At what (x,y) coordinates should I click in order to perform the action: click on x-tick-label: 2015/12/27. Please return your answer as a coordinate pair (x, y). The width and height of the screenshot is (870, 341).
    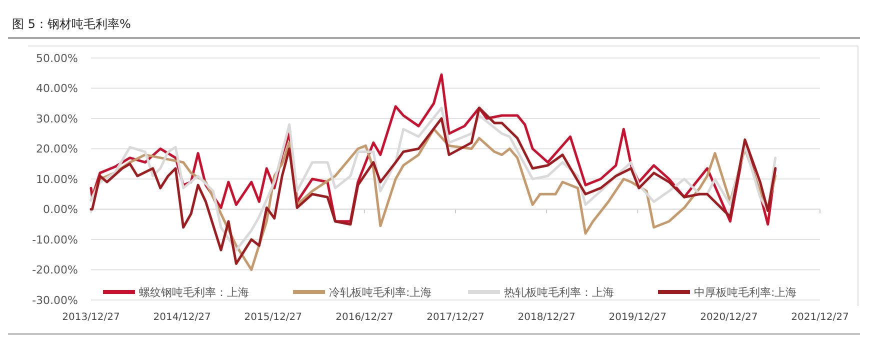
    Looking at the image, I should click on (273, 317).